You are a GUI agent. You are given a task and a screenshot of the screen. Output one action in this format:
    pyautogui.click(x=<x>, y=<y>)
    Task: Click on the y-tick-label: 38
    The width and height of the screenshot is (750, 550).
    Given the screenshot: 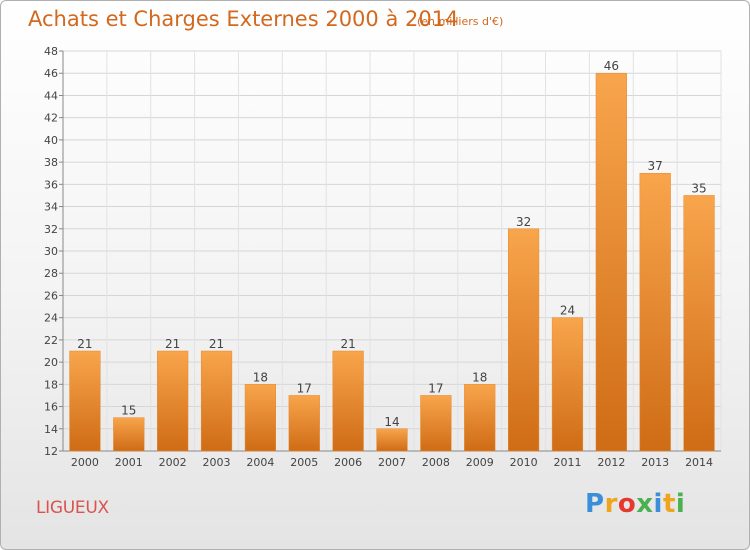 What is the action you would take?
    pyautogui.click(x=51, y=162)
    